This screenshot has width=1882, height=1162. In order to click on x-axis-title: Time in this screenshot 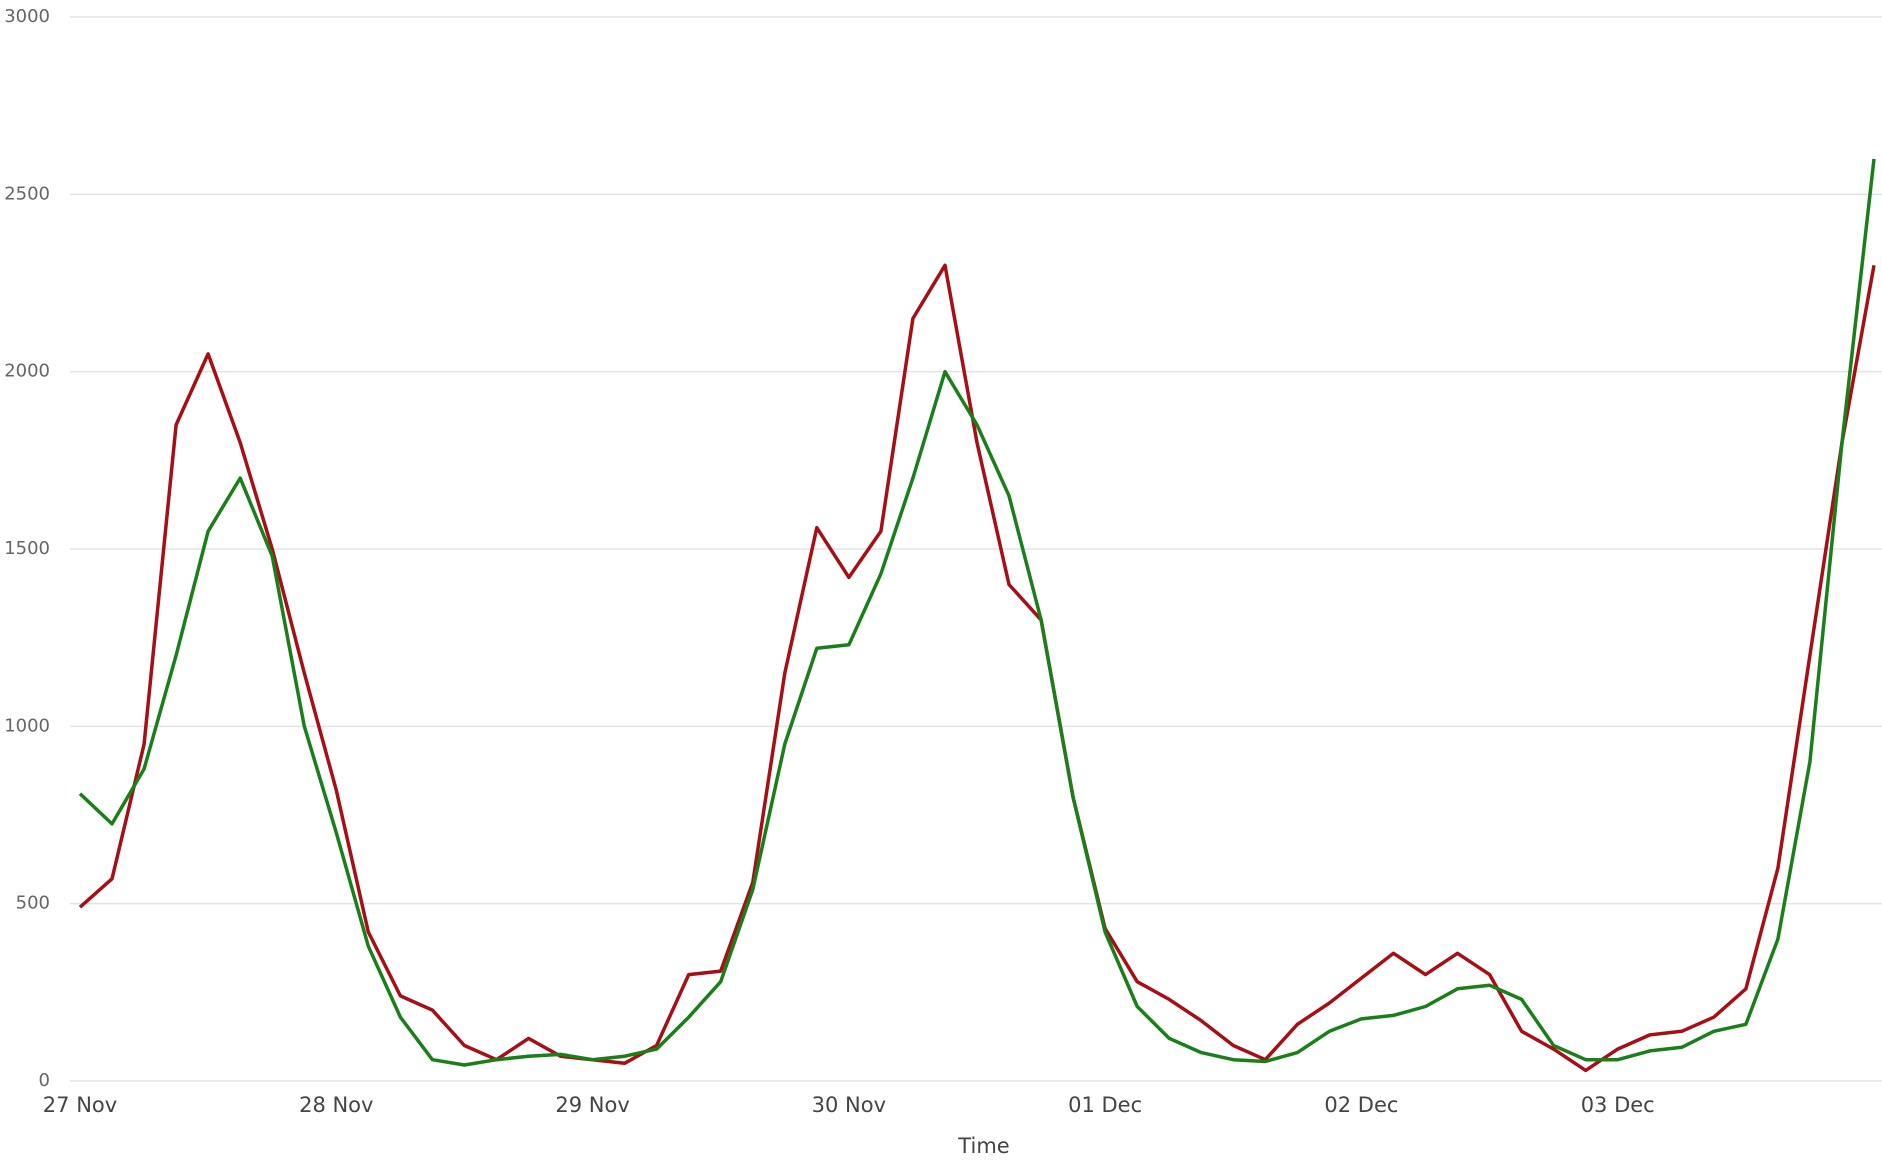, I will do `click(983, 1146)`.